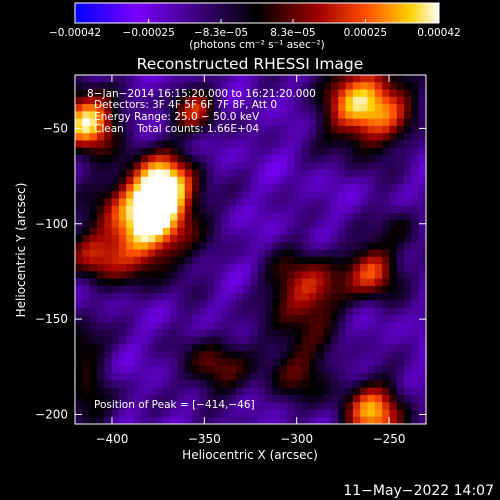  What do you see at coordinates (257, 13) in the screenshot?
I see `colorbar-gradient` at bounding box center [257, 13].